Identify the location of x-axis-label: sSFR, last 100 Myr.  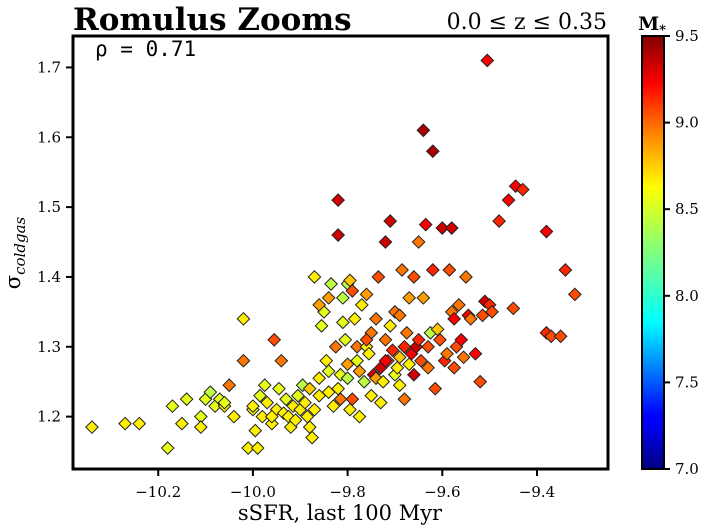
(340, 513).